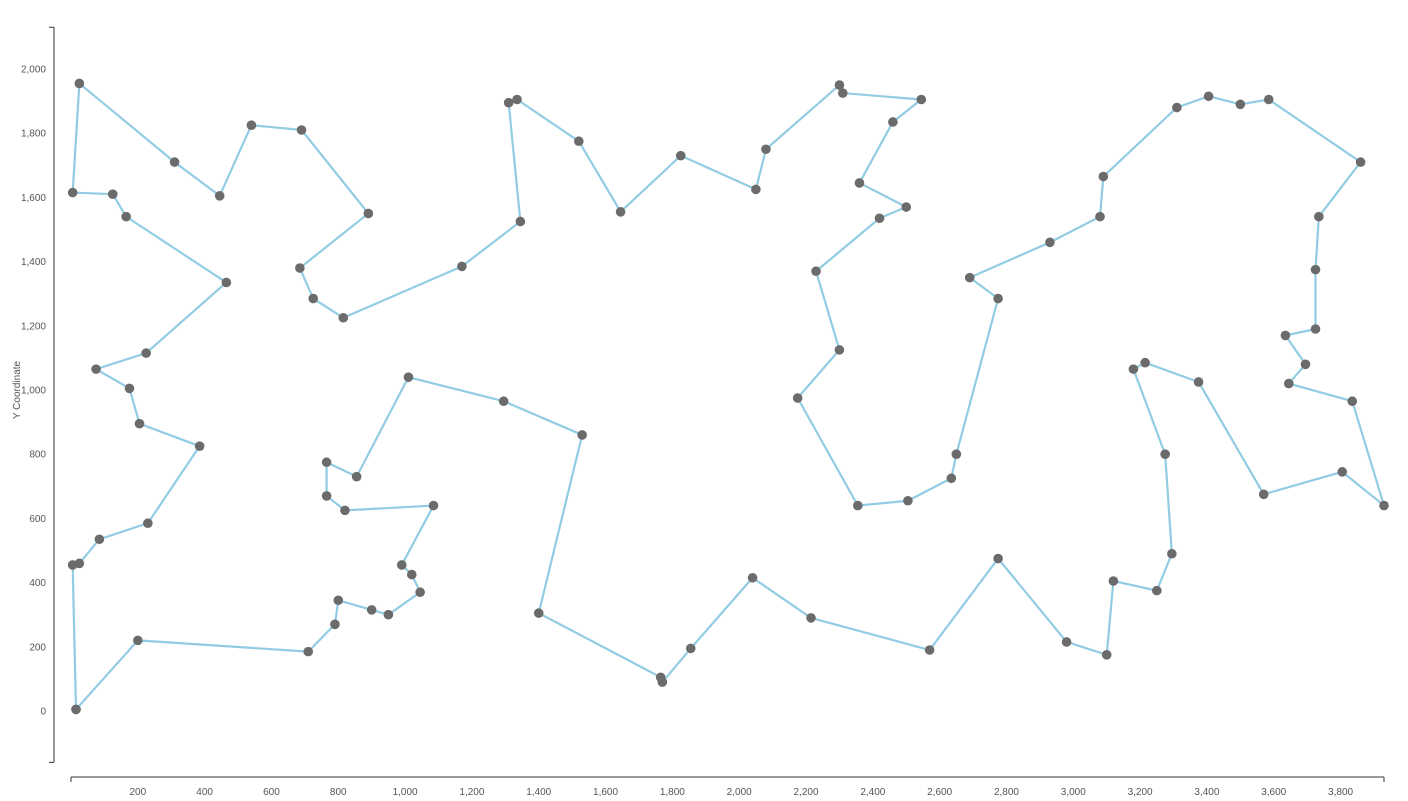 The height and width of the screenshot is (801, 1408). I want to click on x-tick-label: 1,600, so click(605, 792).